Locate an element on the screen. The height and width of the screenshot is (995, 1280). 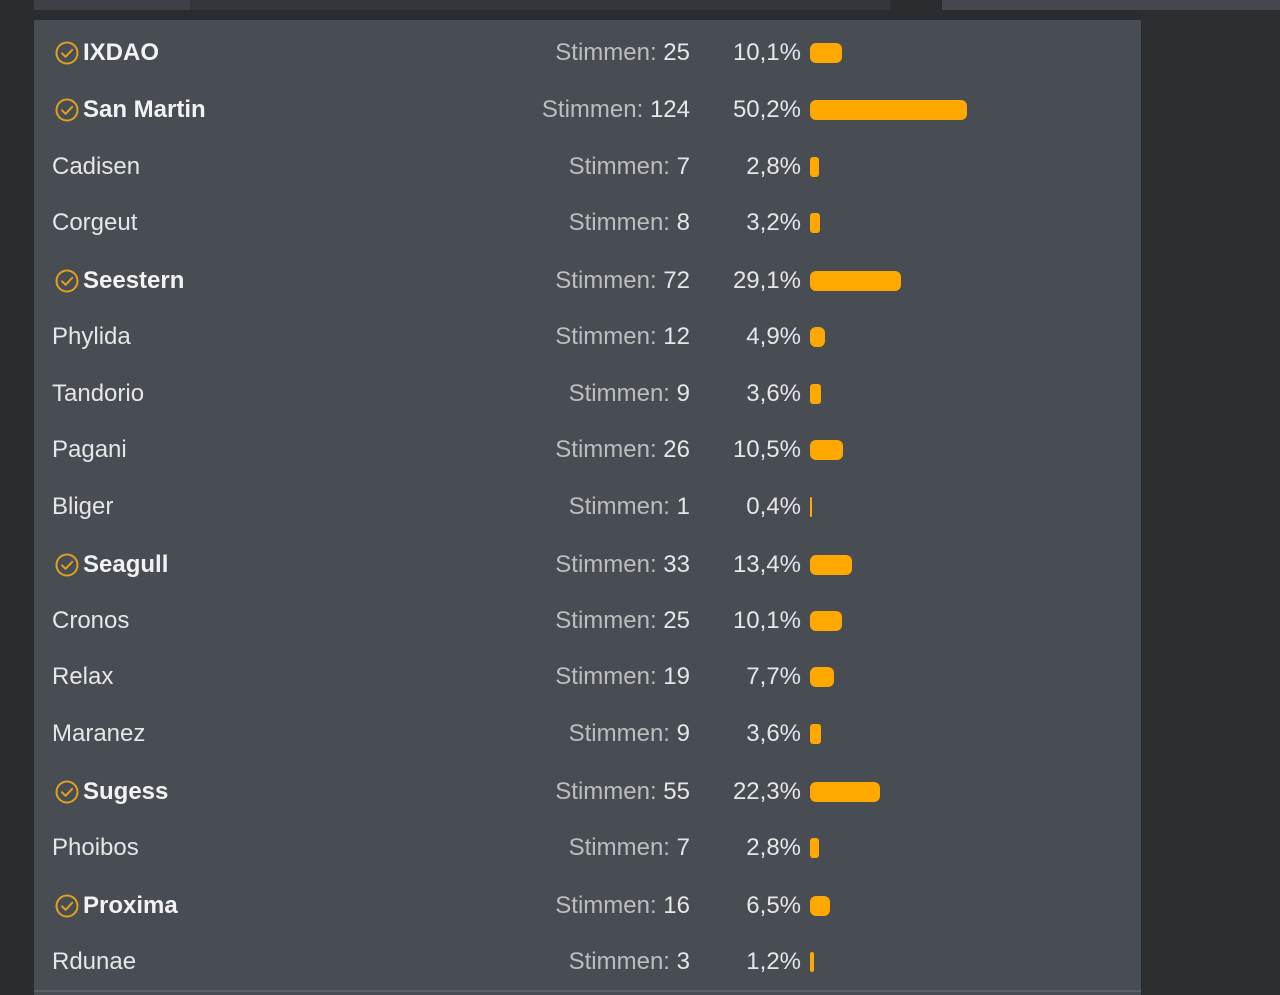
poll-option-name: Cronos is located at coordinates (90, 621).